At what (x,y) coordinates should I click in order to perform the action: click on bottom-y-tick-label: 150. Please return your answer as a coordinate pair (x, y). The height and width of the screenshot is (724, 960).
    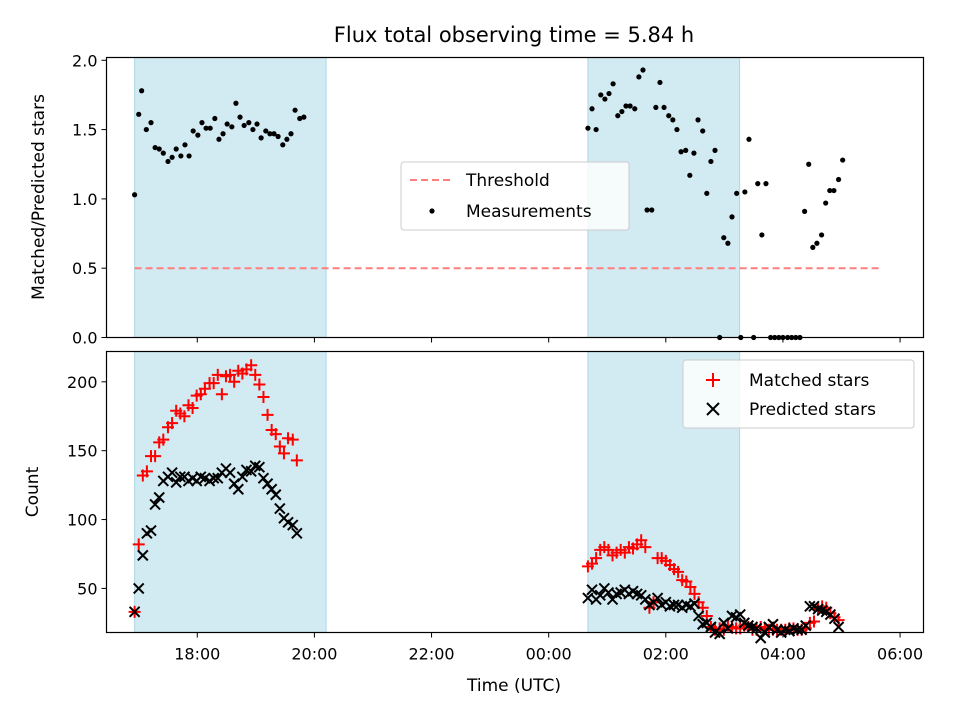
    Looking at the image, I should click on (82, 451).